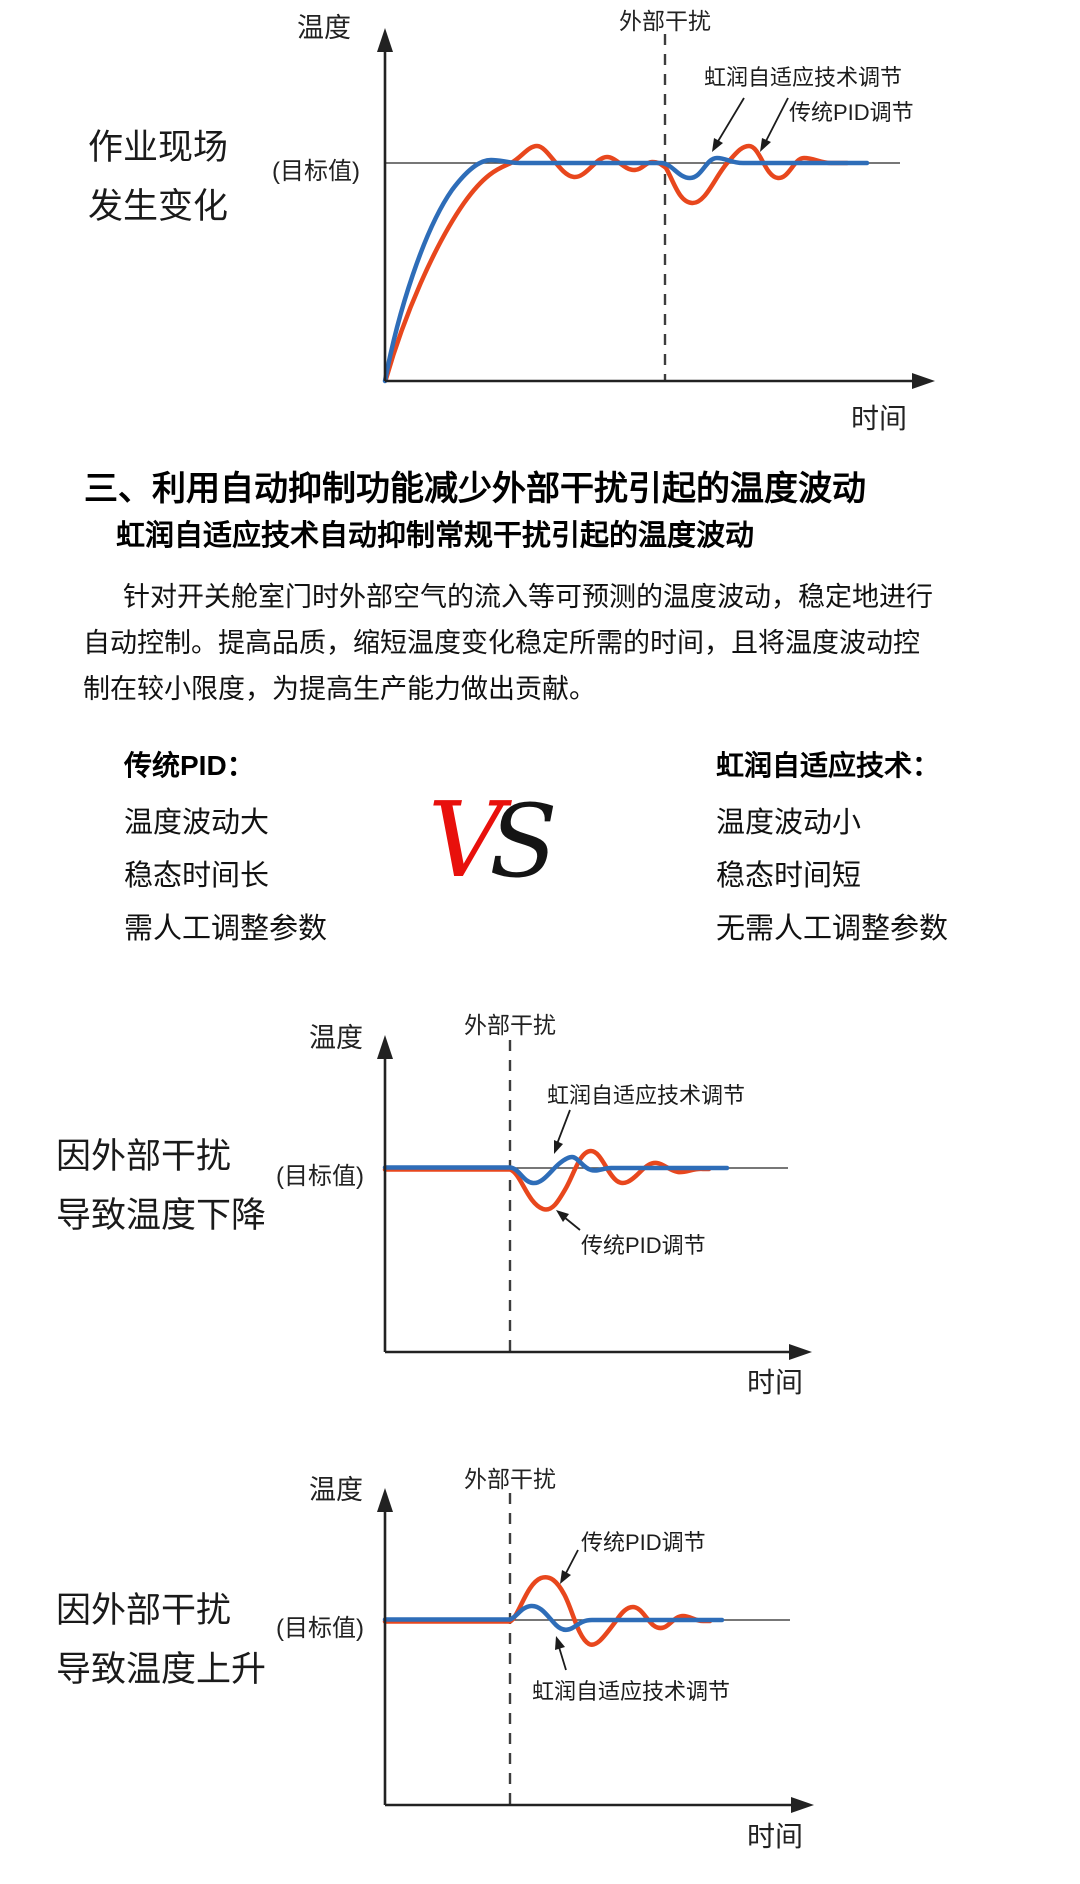 The height and width of the screenshot is (1884, 1080). Describe the element at coordinates (158, 177) in the screenshot. I see `chart-1-side-label: 作业现场 发生变化` at that location.